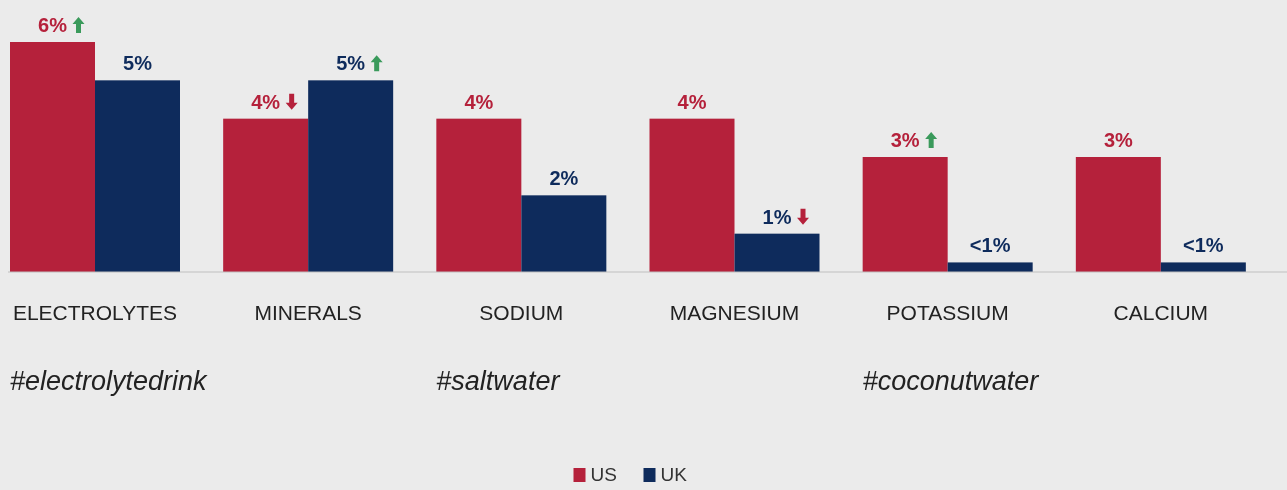  Describe the element at coordinates (95, 312) in the screenshot. I see `x-tick-label: ELECTROLYTES` at that location.